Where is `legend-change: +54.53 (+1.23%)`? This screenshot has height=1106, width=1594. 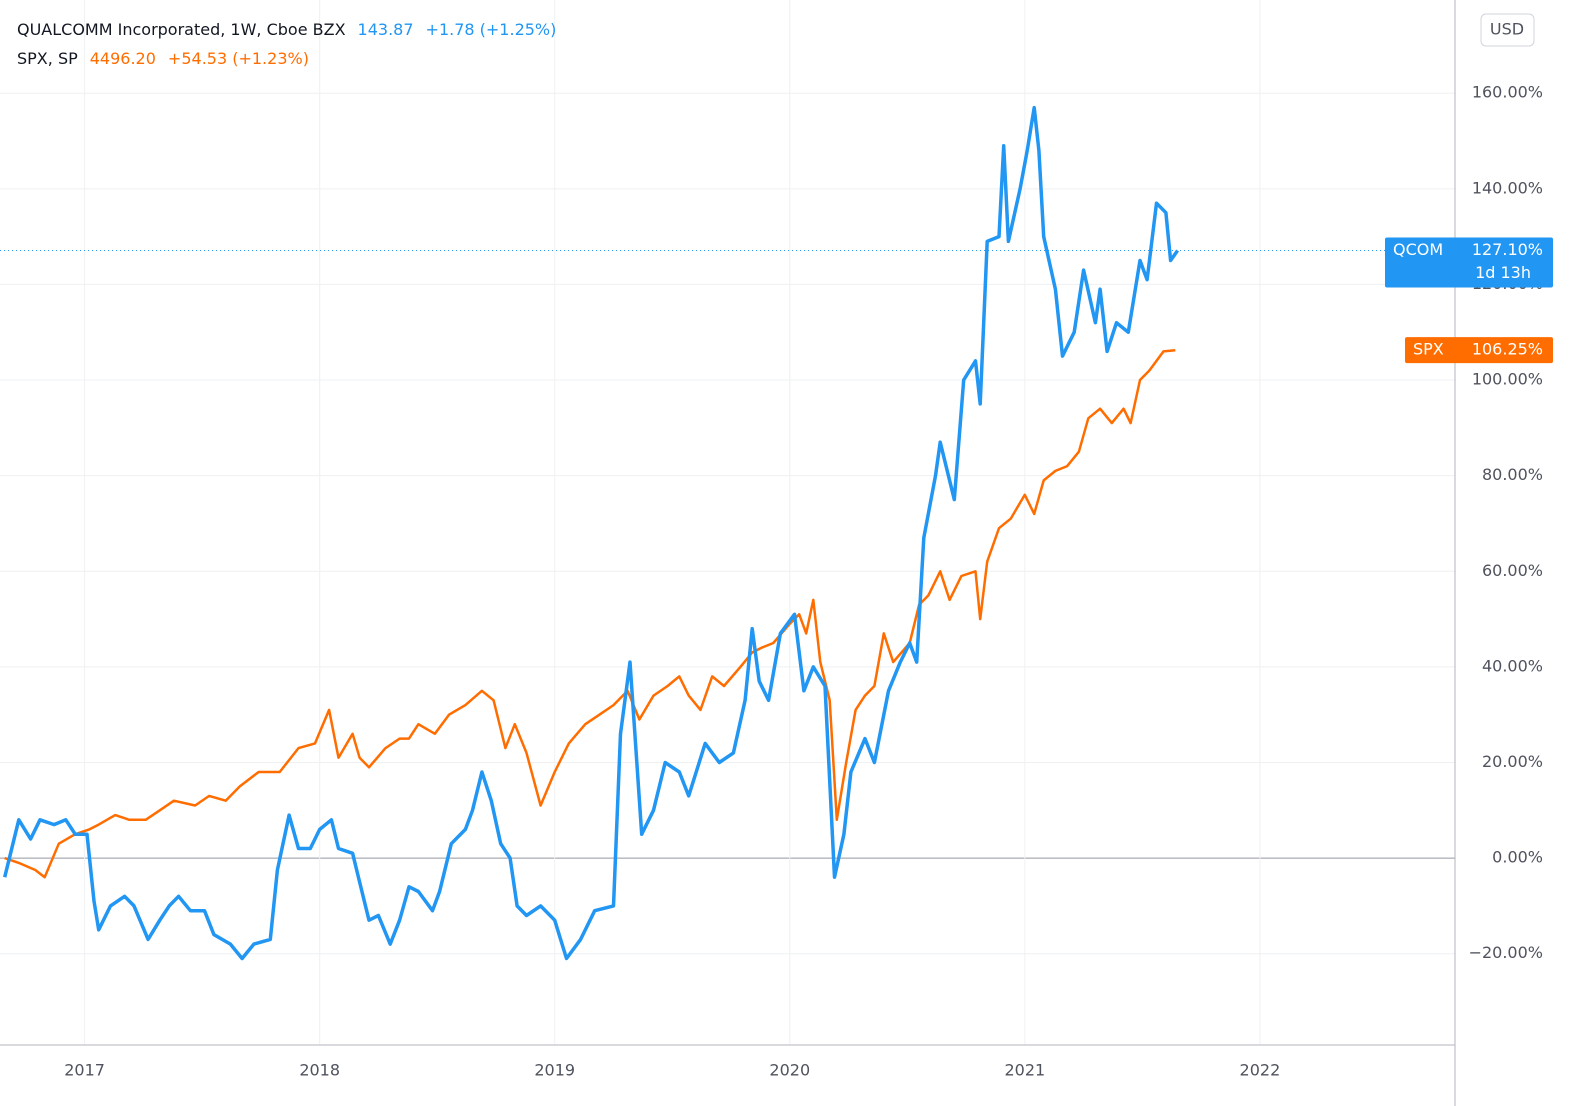
legend-change: +54.53 (+1.23%) is located at coordinates (238, 58).